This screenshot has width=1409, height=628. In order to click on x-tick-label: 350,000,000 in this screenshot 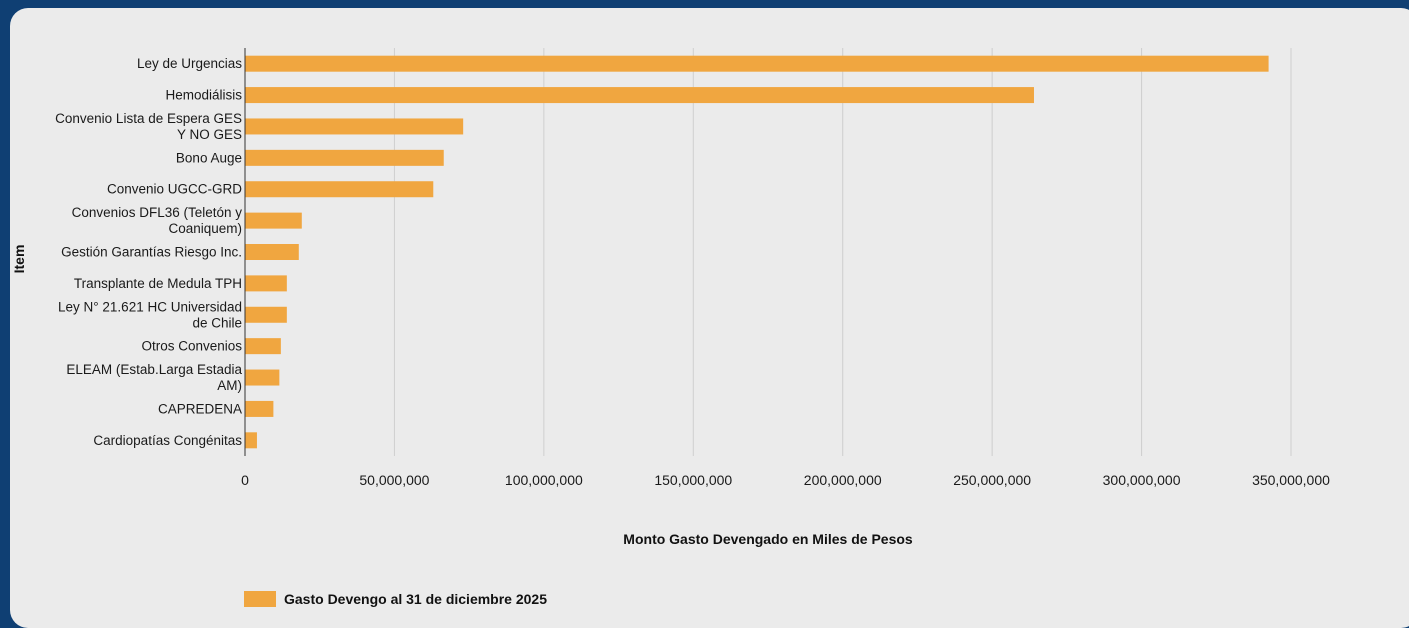, I will do `click(1291, 480)`.